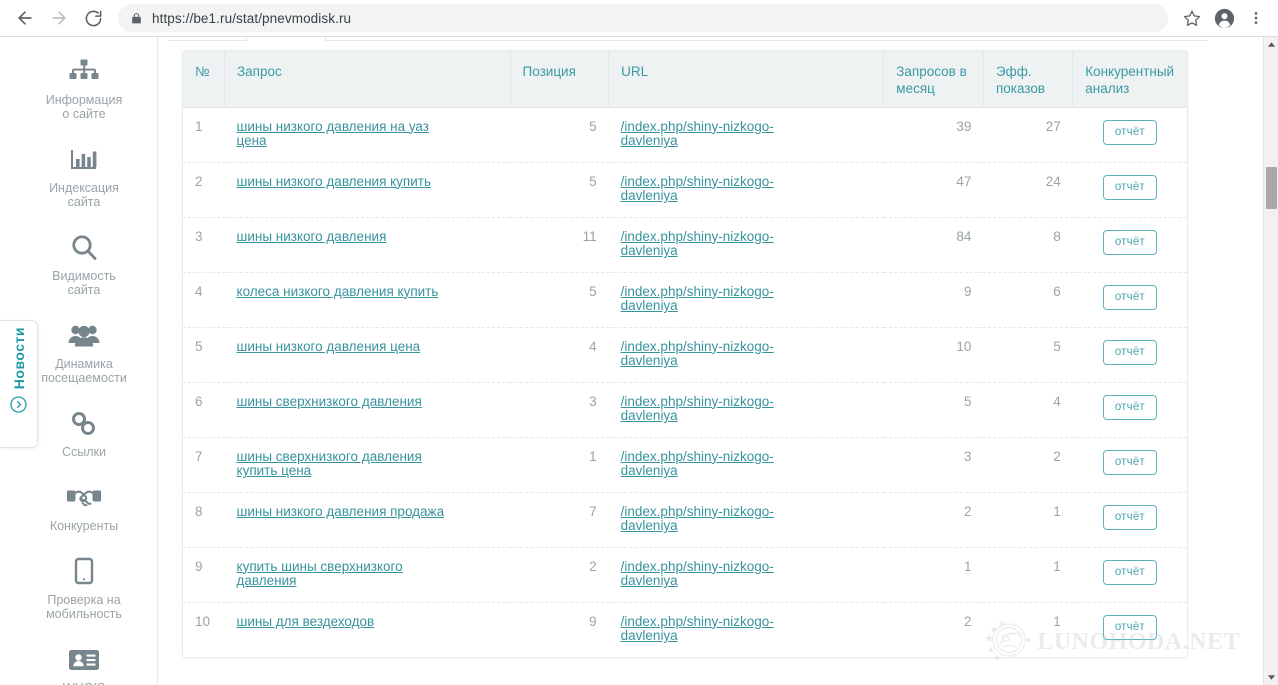  What do you see at coordinates (967, 621) in the screenshot?
I see `cell-requests-per-month: 2` at bounding box center [967, 621].